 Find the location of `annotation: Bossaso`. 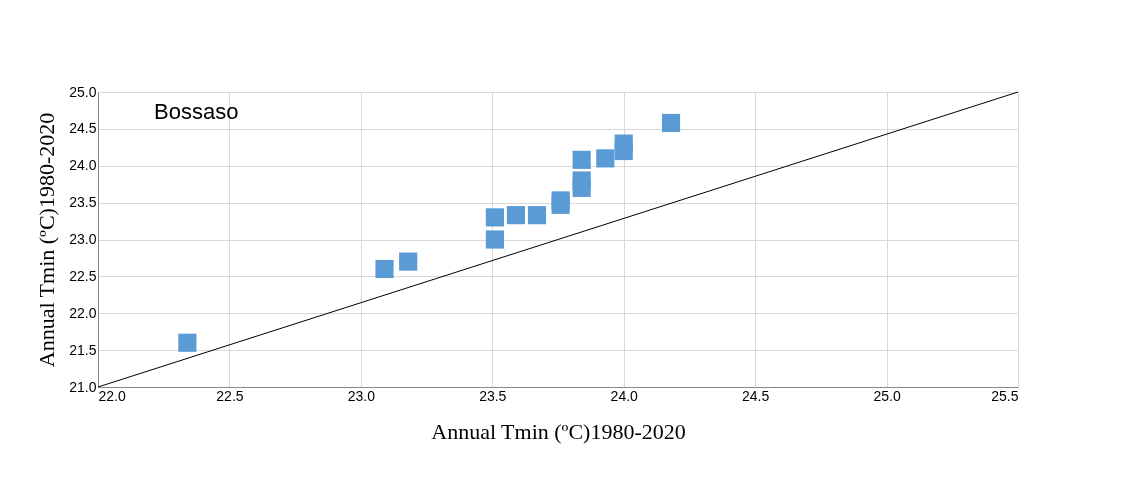

annotation: Bossaso is located at coordinates (196, 111).